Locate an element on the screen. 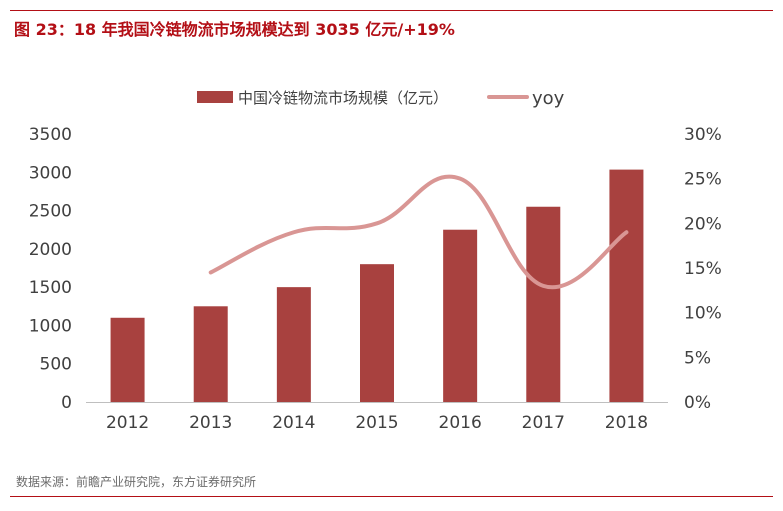 This screenshot has height=511, width=783. right-tick-label: 0% is located at coordinates (697, 403).